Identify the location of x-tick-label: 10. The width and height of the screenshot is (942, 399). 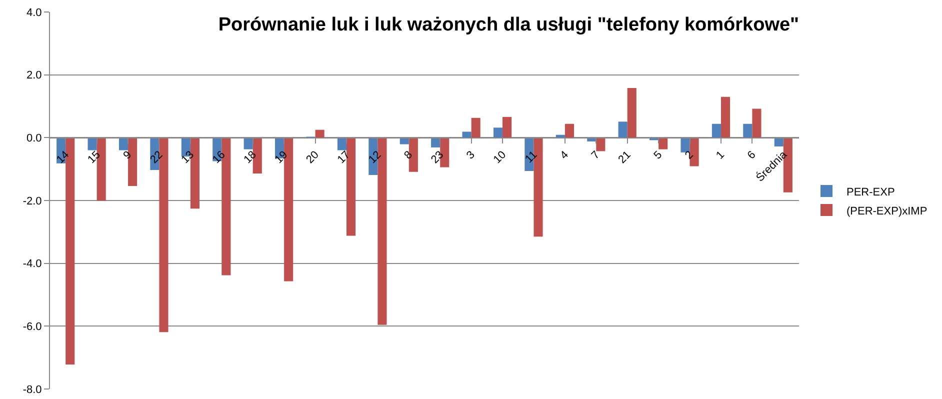
(500, 157).